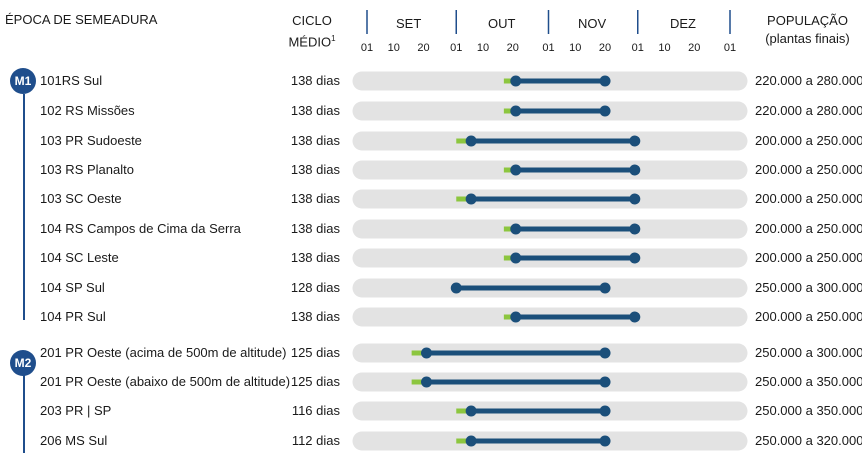 This screenshot has width=862, height=453. I want to click on cycle-value: 128 dias, so click(315, 287).